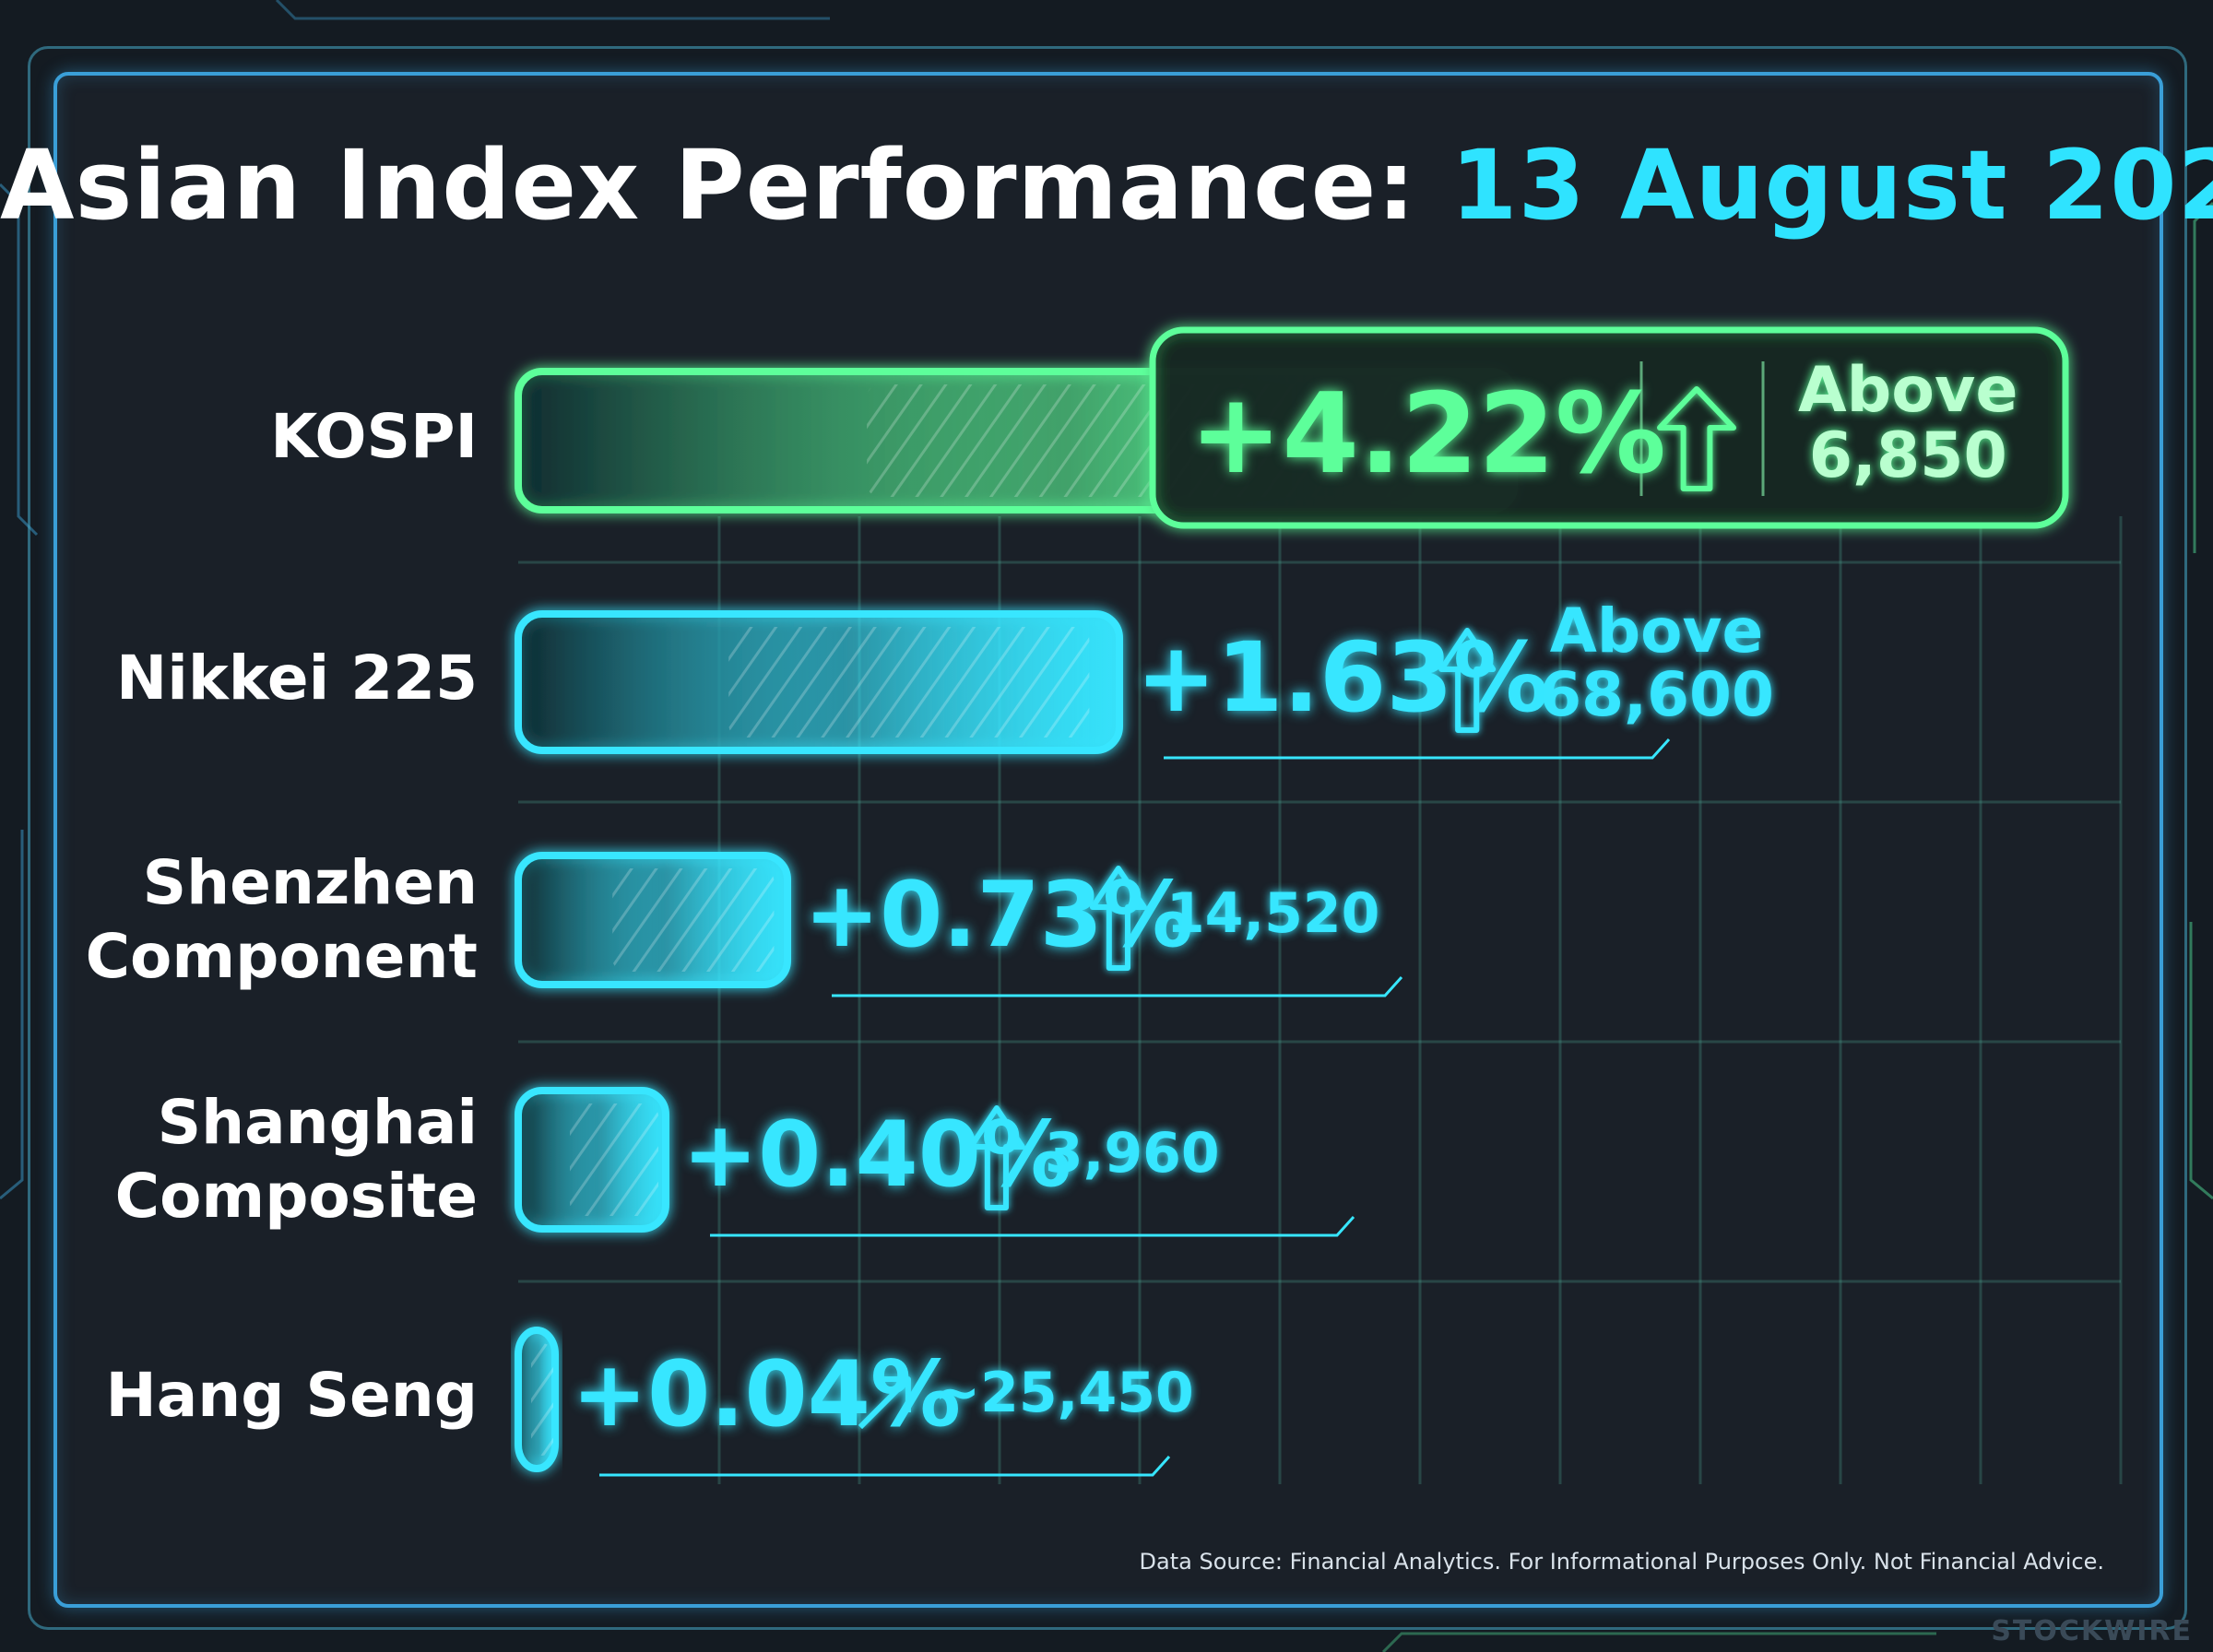  What do you see at coordinates (2092, 1631) in the screenshot?
I see `brand-watermark: STOCKWIRE` at bounding box center [2092, 1631].